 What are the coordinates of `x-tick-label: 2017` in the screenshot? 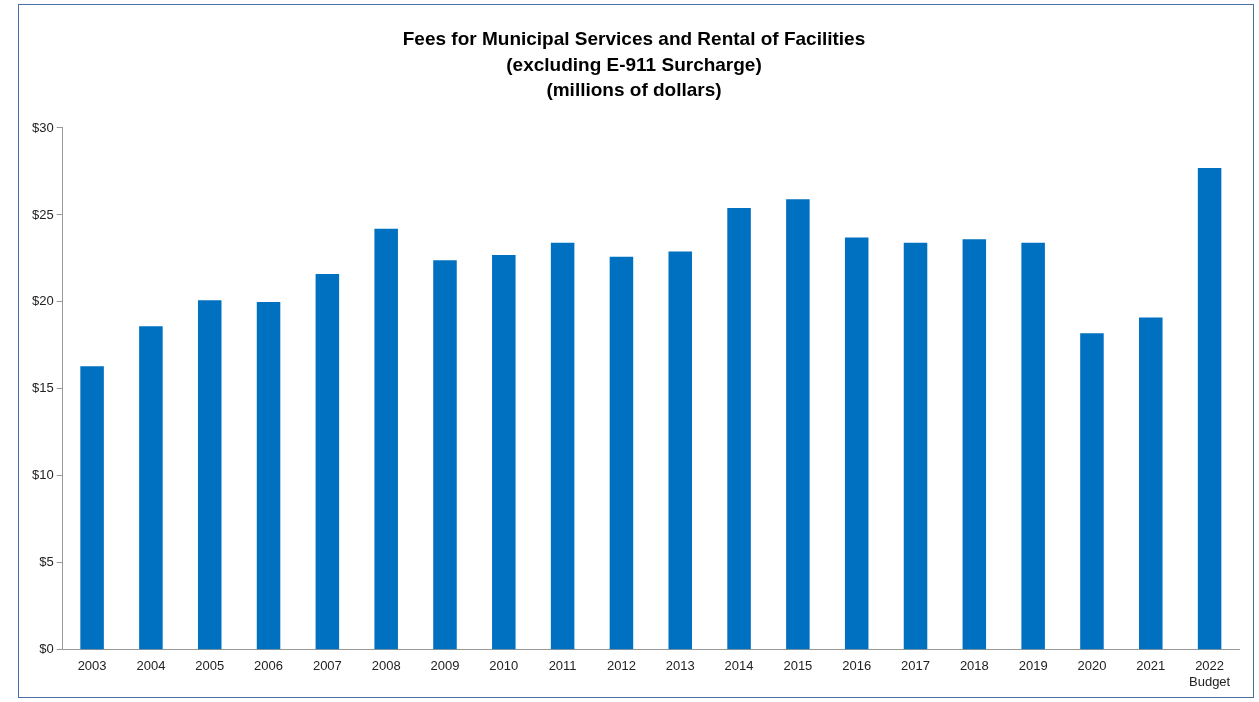 It's located at (915, 666).